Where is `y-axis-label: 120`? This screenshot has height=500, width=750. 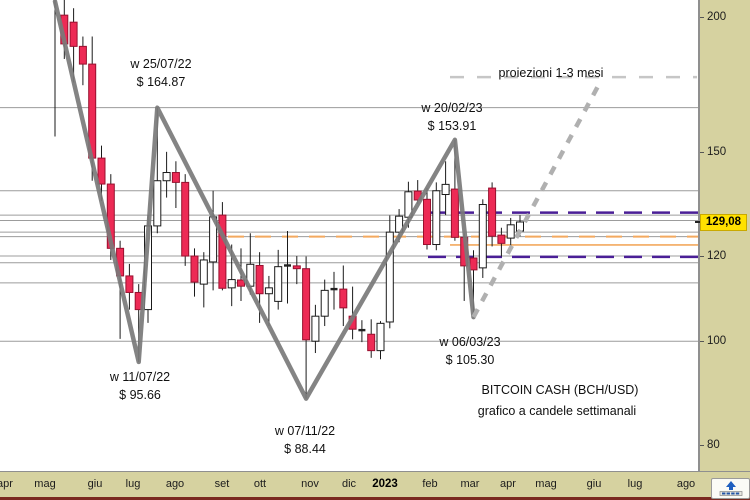 y-axis-label: 120 is located at coordinates (717, 256).